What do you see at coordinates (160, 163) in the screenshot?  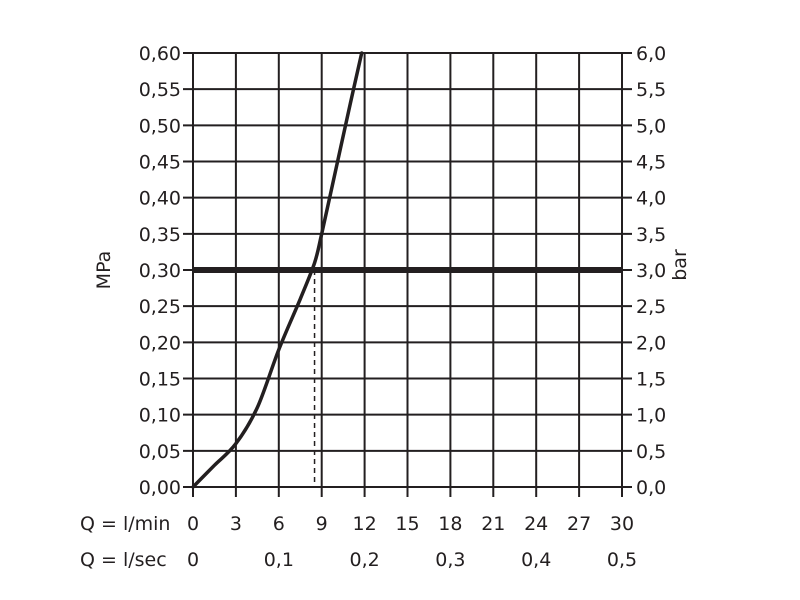 I see `left-axis-tick-label: 0,45` at bounding box center [160, 163].